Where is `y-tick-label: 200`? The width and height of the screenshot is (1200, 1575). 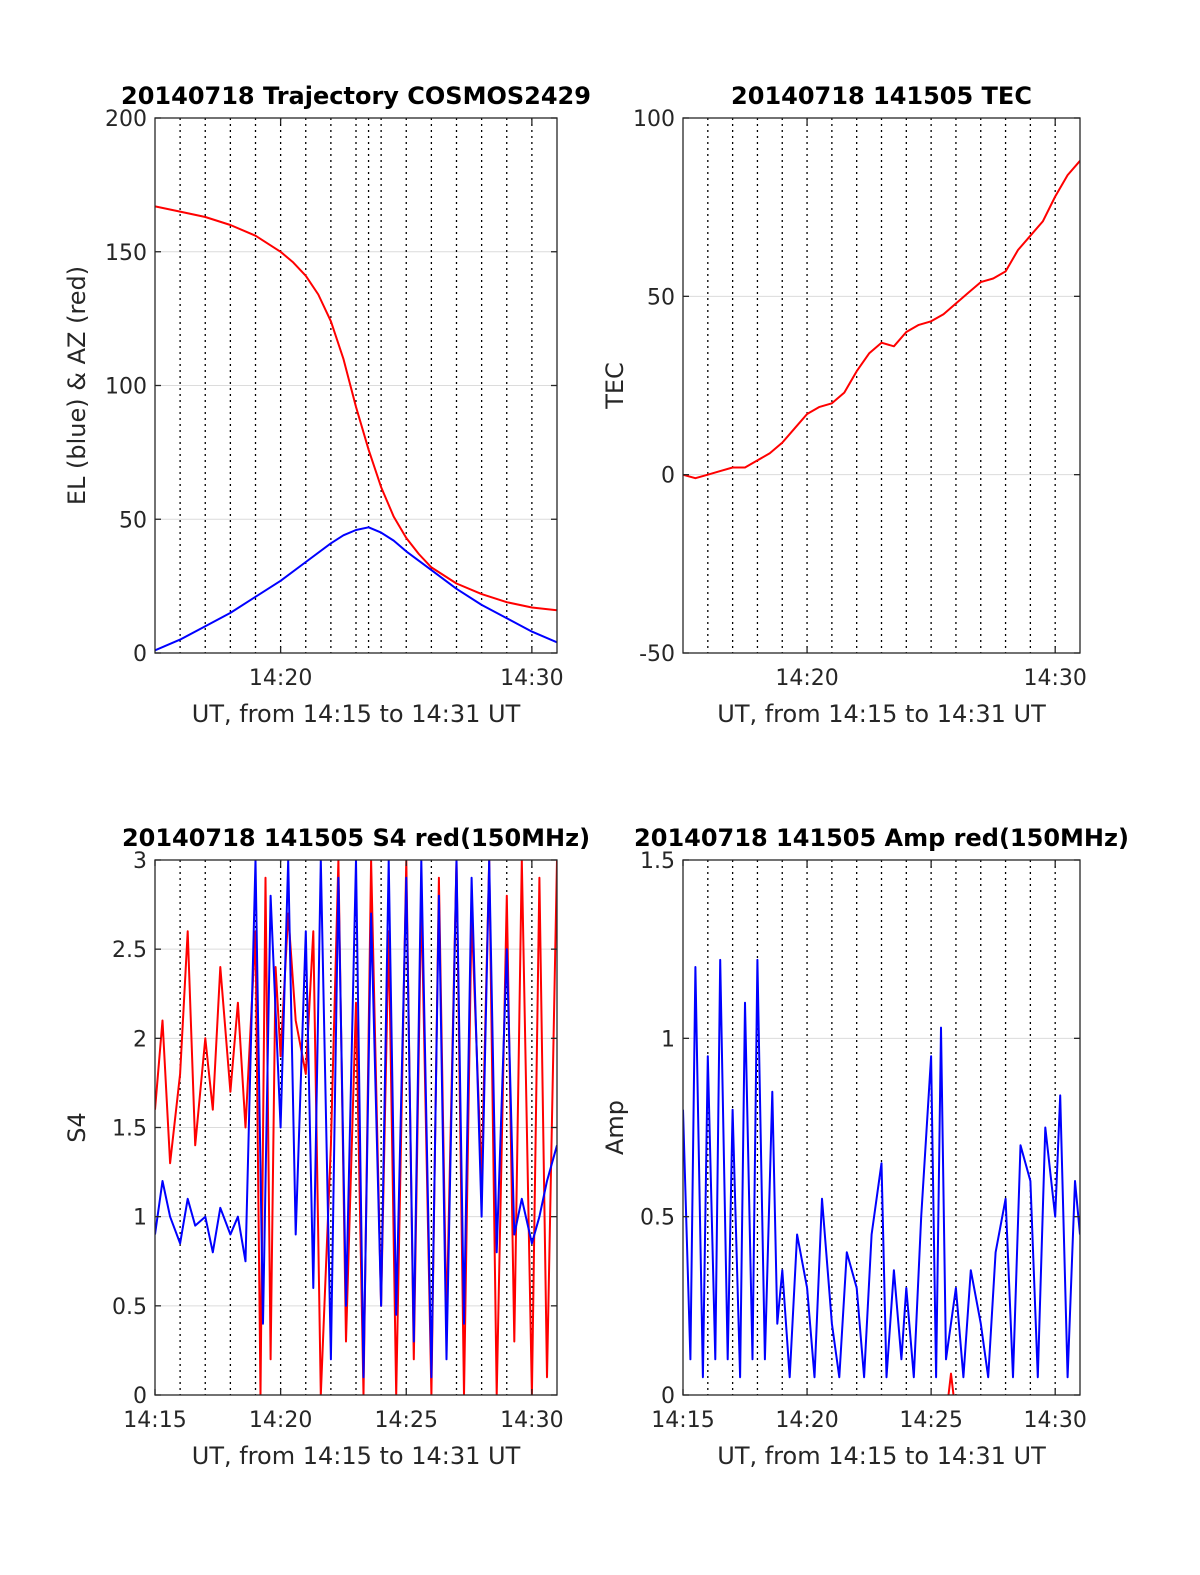 y-tick-label: 200 is located at coordinates (126, 119).